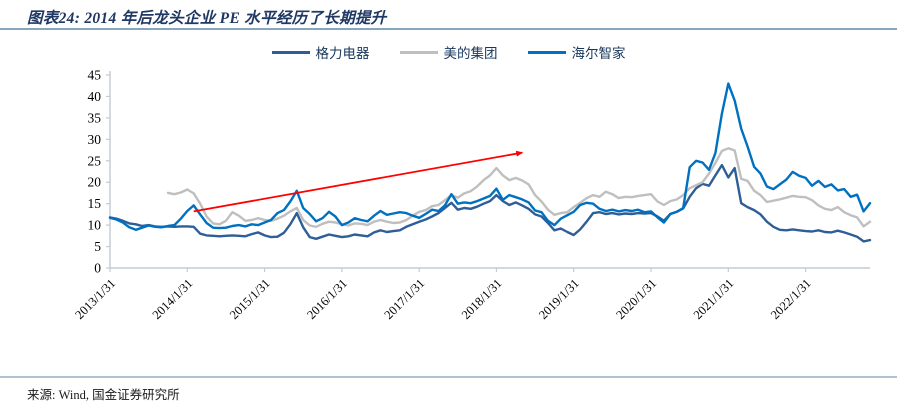 Image resolution: width=897 pixels, height=404 pixels. I want to click on legend-label-haier: 海尔智家, so click(598, 53).